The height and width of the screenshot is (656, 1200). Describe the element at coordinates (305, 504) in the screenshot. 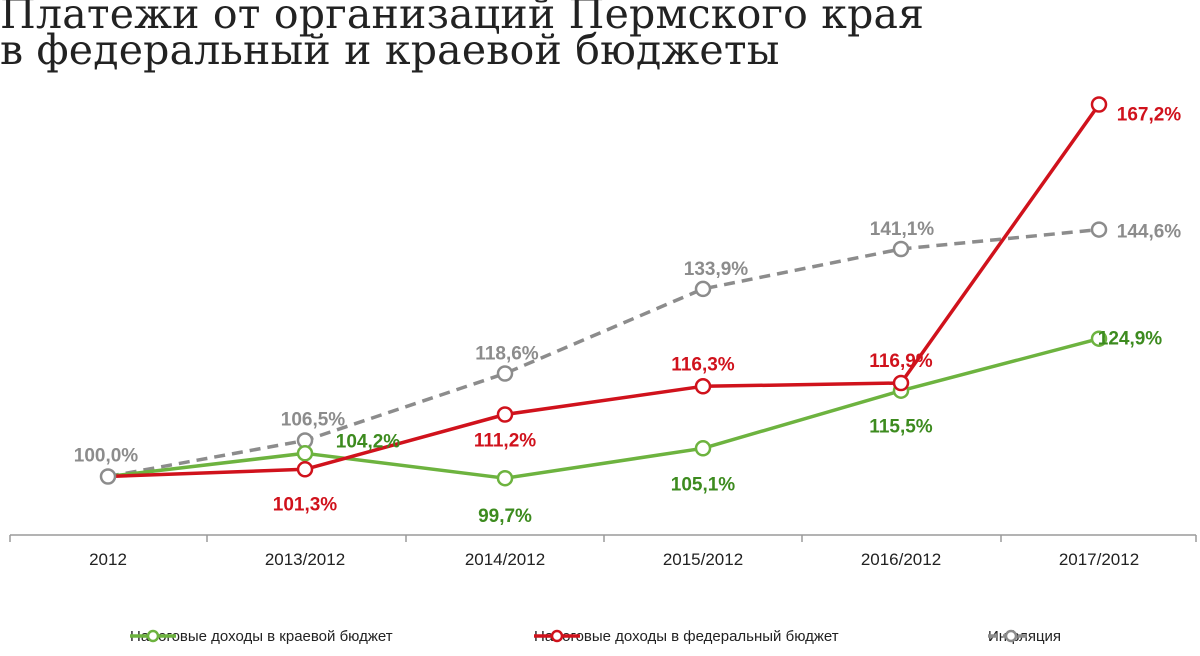

I see `data-label-federal-1: 101,3%` at that location.